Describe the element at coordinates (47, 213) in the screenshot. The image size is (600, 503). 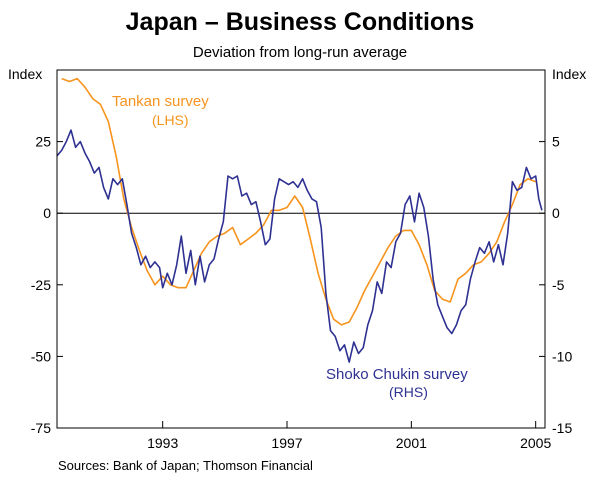
I see `left-y-tick-label: 0` at that location.